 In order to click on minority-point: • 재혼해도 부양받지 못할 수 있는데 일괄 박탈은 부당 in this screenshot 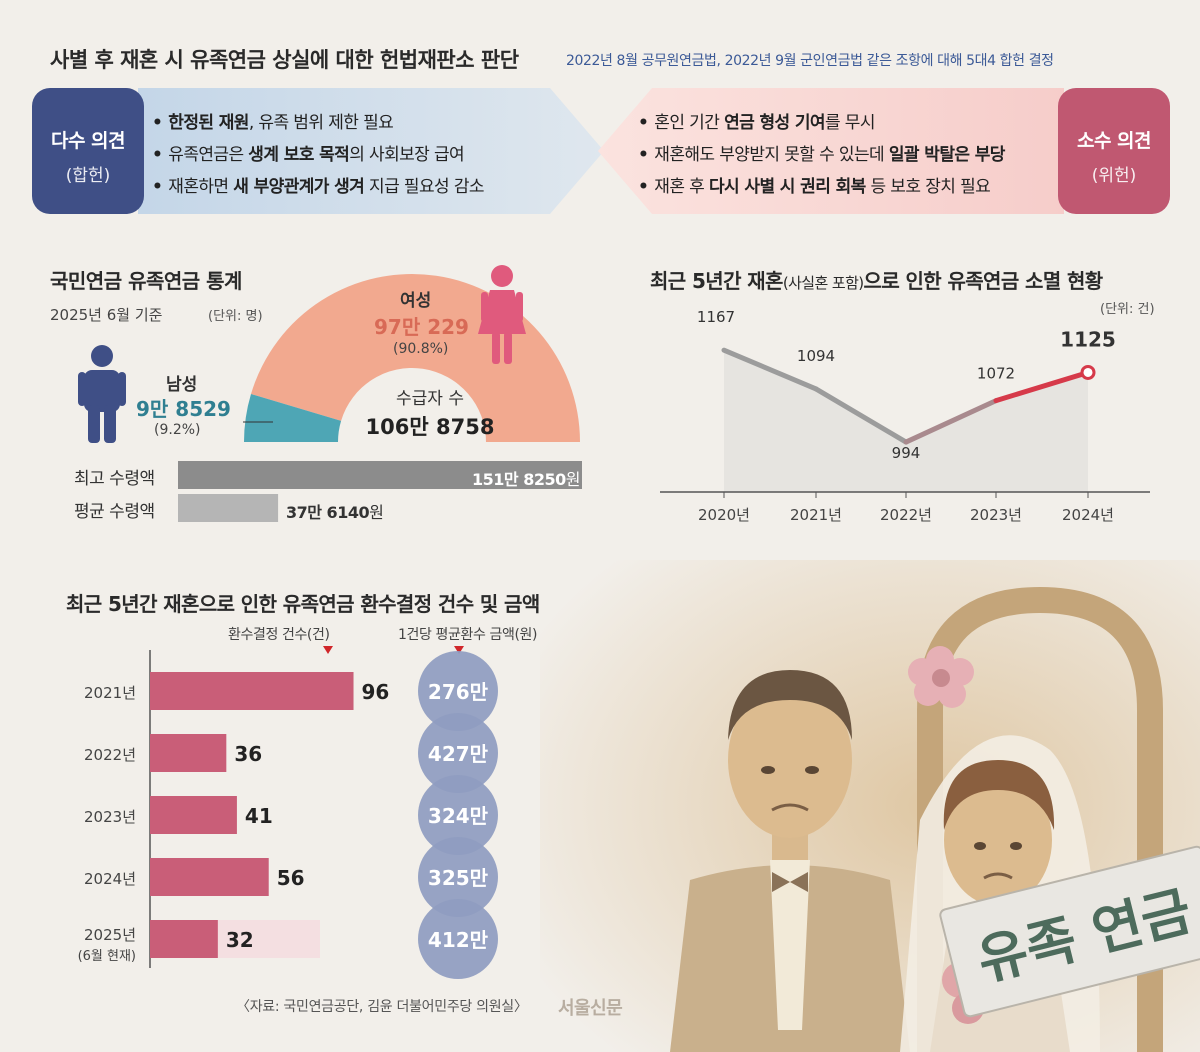, I will do `click(821, 155)`.